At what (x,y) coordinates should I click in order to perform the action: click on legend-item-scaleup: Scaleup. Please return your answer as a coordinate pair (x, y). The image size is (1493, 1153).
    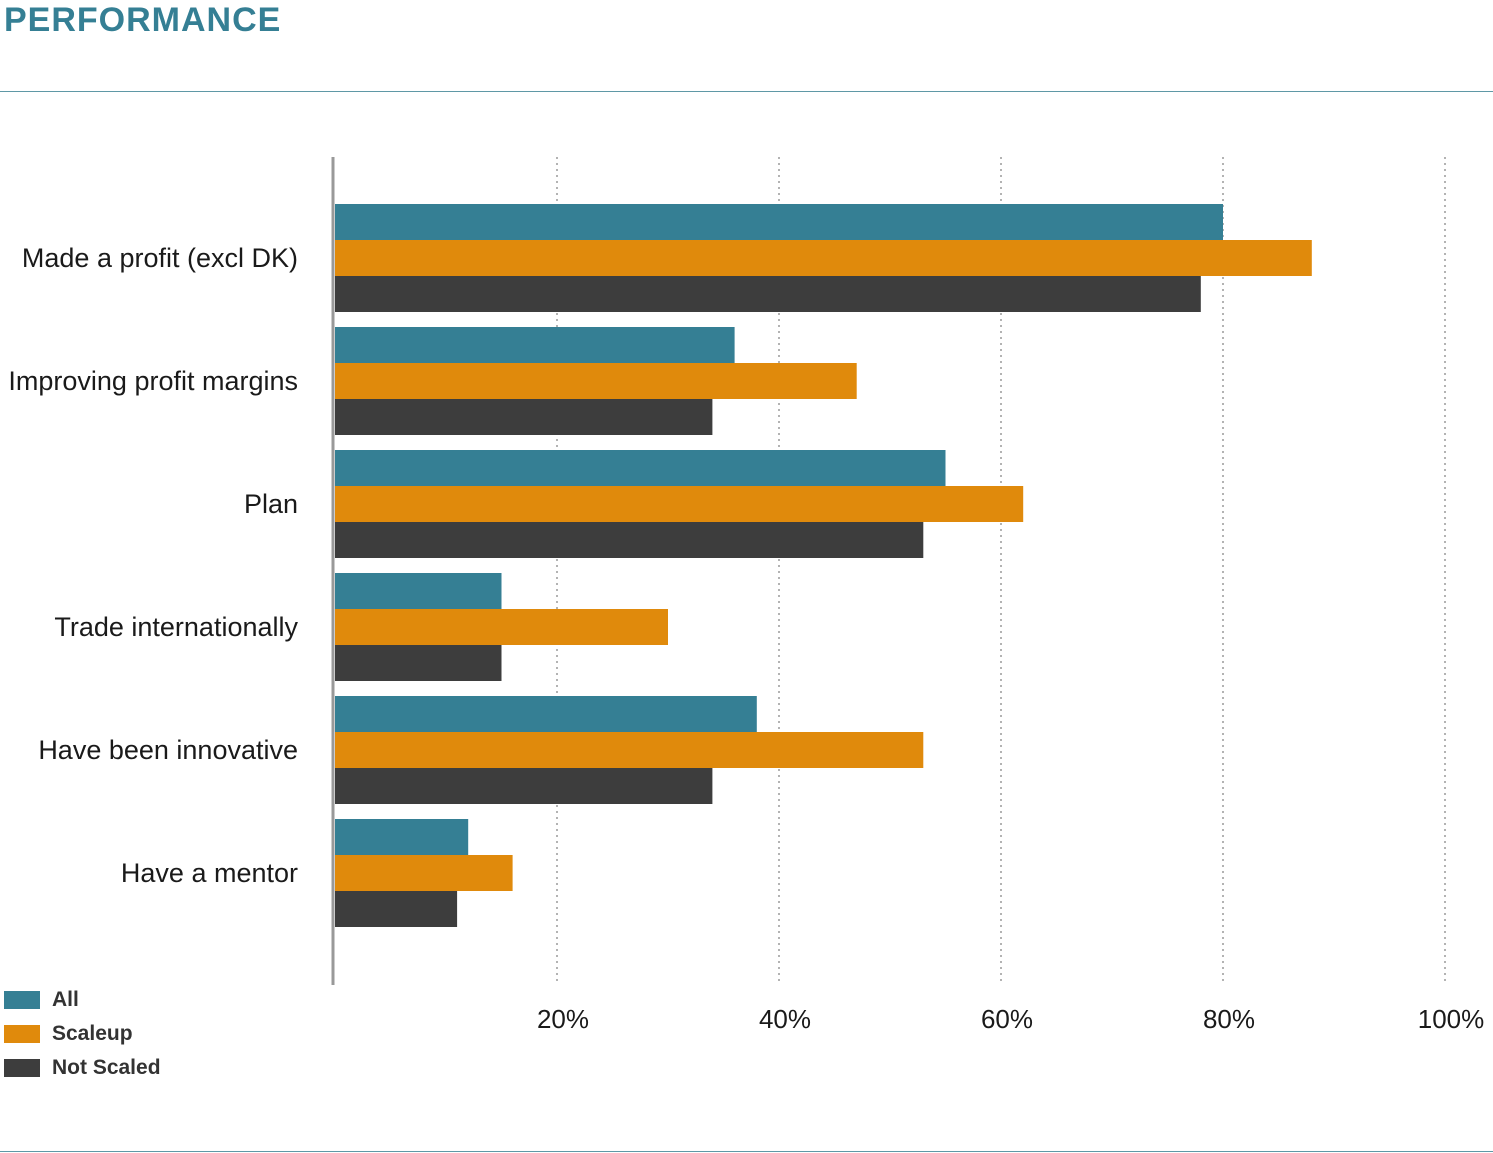
    Looking at the image, I should click on (82, 1034).